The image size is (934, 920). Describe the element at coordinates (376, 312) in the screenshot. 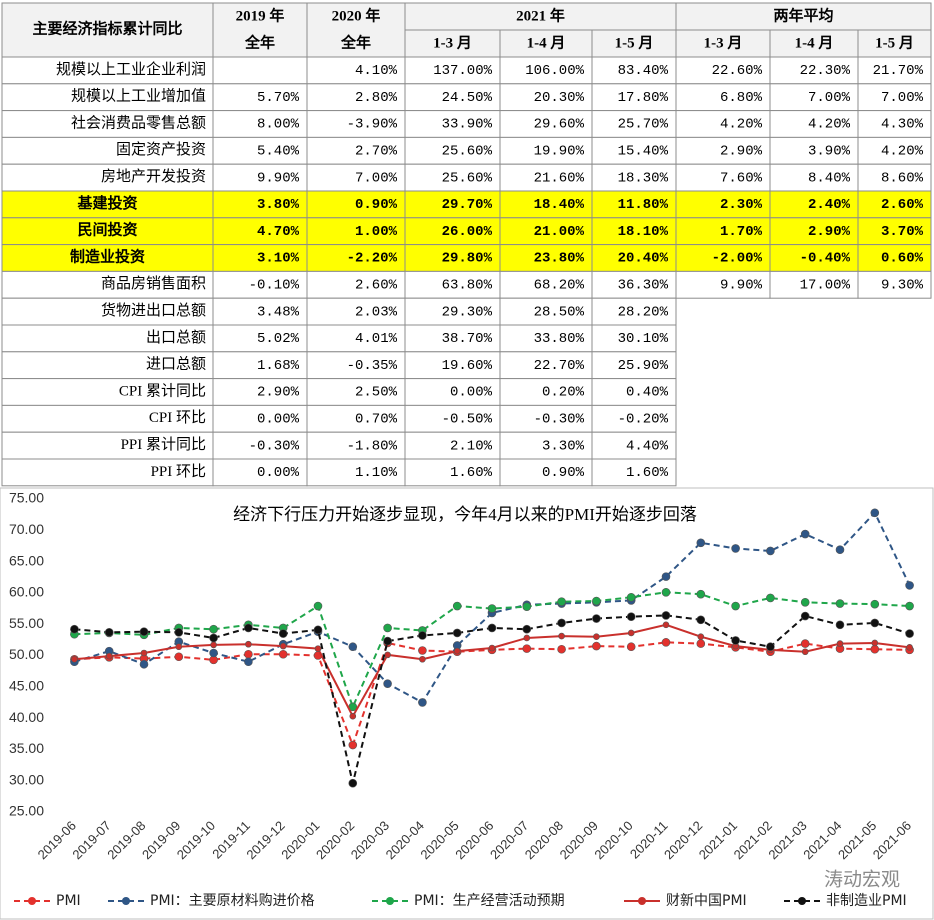

I see `table-value: 2.03%` at that location.